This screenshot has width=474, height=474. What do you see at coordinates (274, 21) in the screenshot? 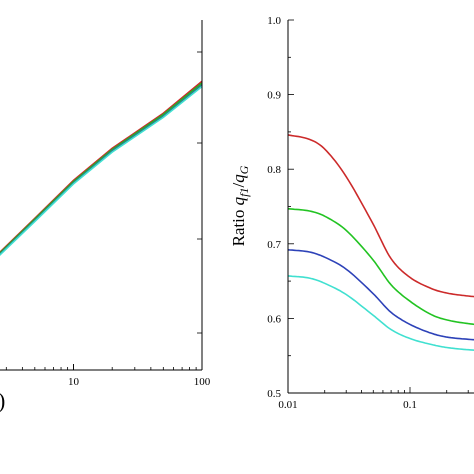
I see `right-y-tick-label: 1.0` at bounding box center [274, 21].